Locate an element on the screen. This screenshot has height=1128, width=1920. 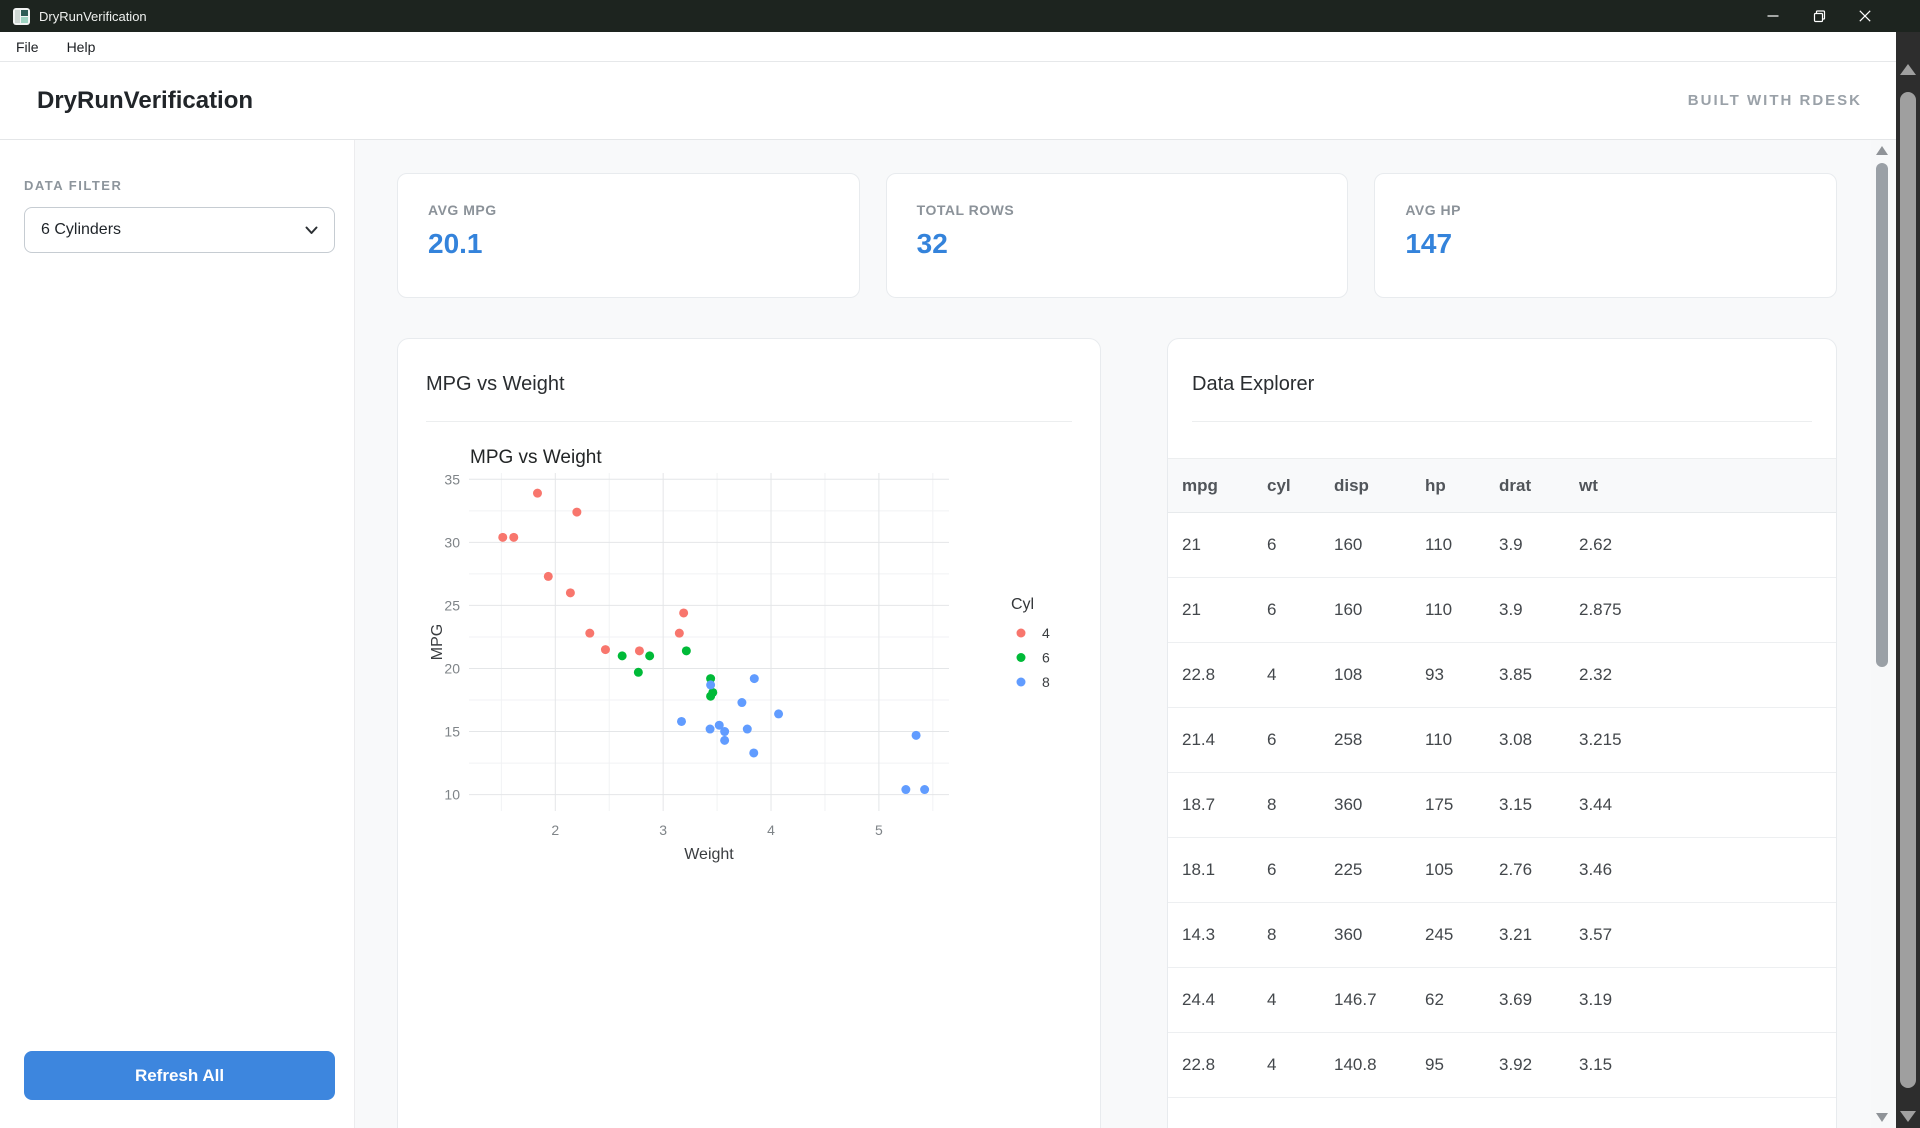
svg-text: 5 is located at coordinates (879, 830).